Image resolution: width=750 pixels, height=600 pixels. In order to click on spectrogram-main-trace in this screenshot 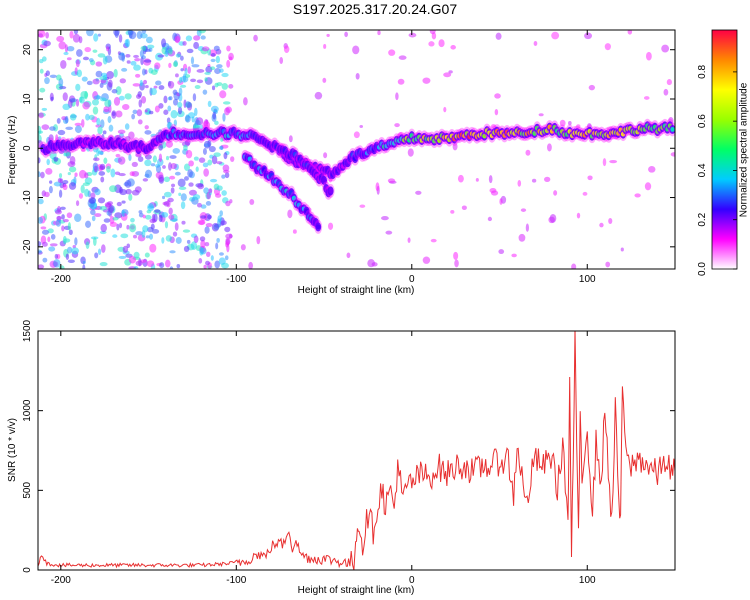, I will do `click(357, 150)`.